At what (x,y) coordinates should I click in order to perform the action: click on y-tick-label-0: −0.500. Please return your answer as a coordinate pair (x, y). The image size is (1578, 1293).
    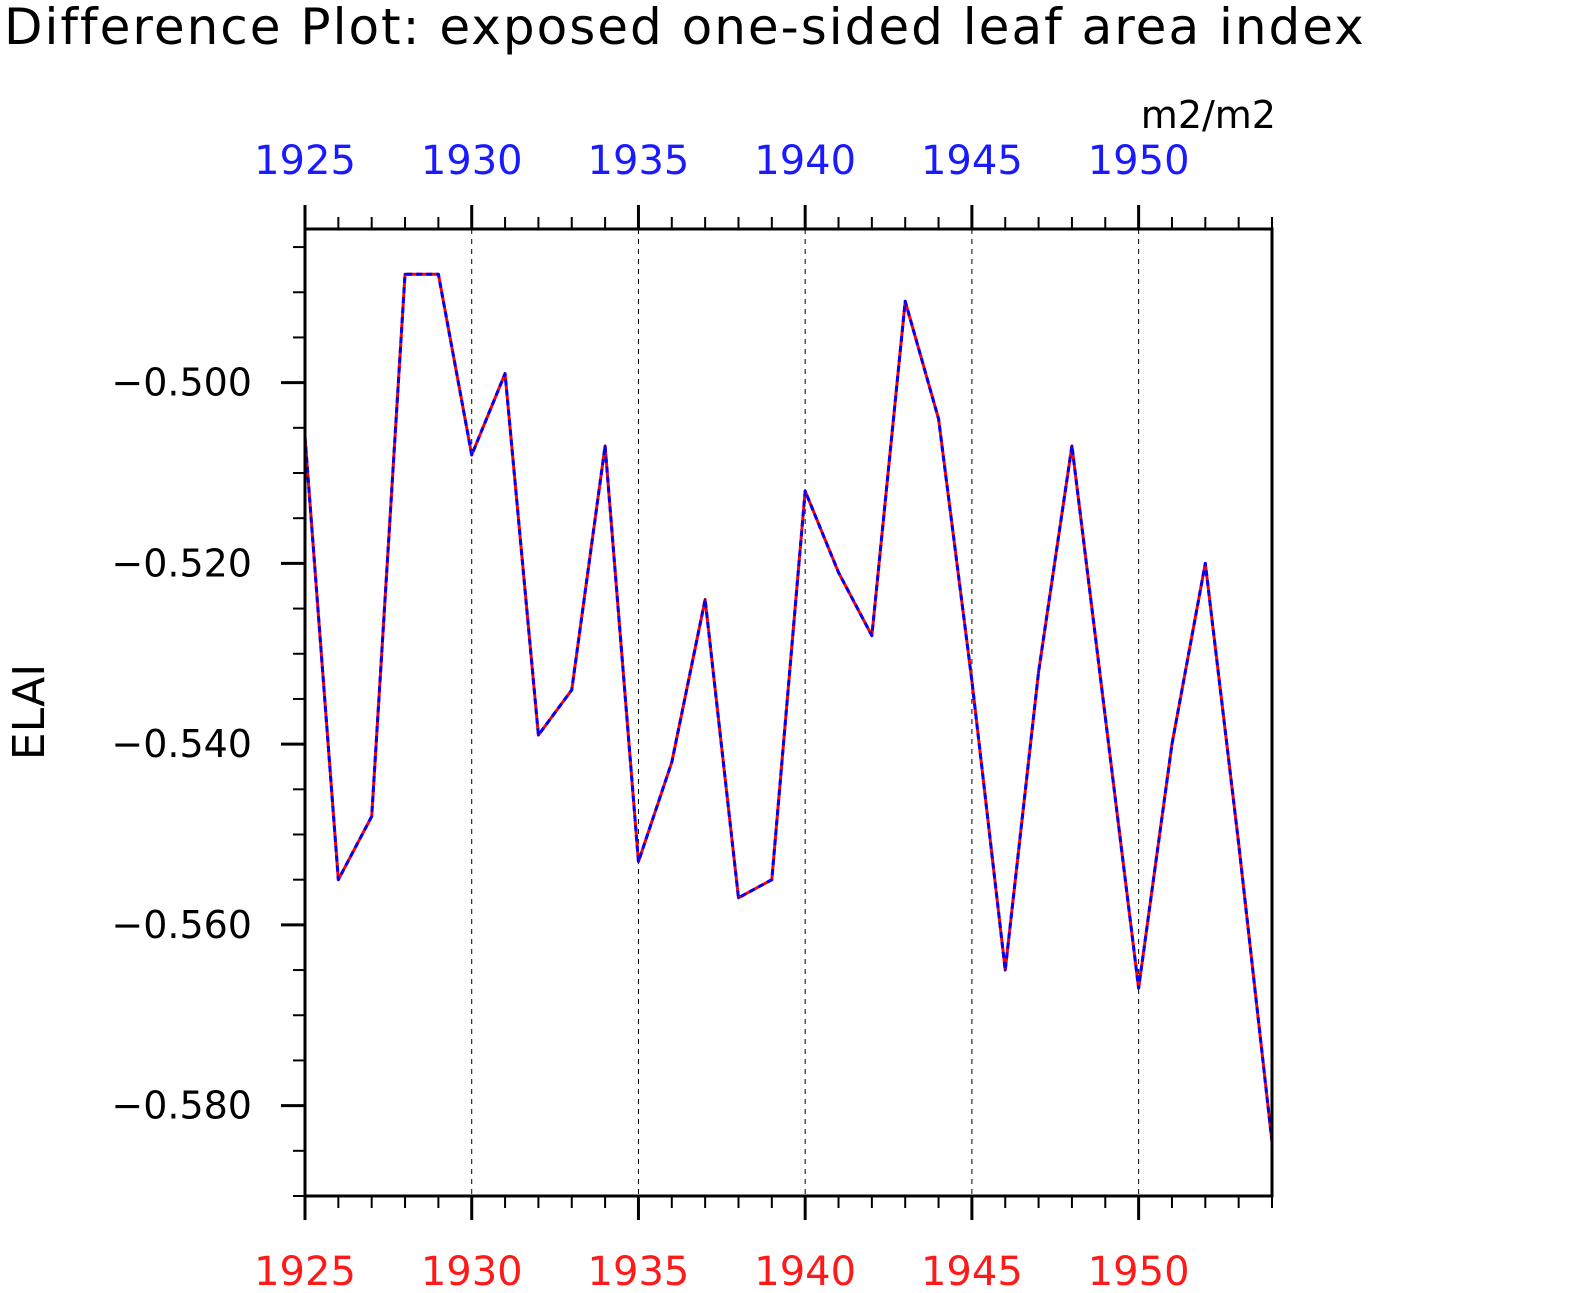
    Looking at the image, I should click on (181, 383).